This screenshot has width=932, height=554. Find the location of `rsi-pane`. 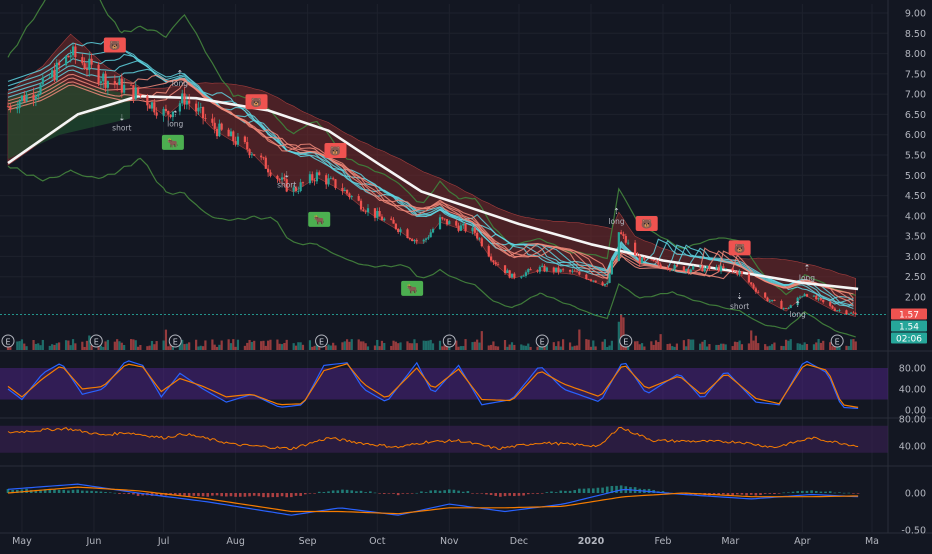

rsi-pane is located at coordinates (444, 439).